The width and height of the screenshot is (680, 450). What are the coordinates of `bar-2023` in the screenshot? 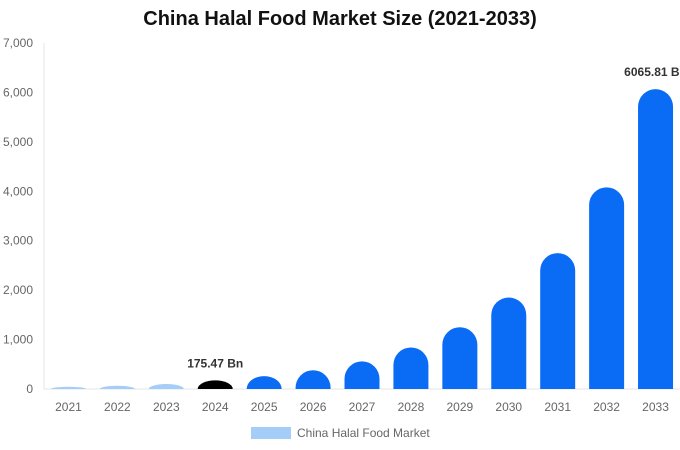 It's located at (166, 386).